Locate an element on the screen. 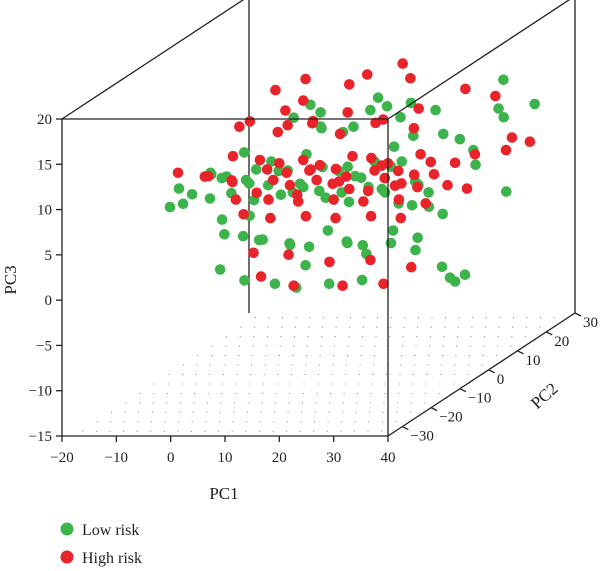  y-tick-mark is located at coordinates (405, 428).